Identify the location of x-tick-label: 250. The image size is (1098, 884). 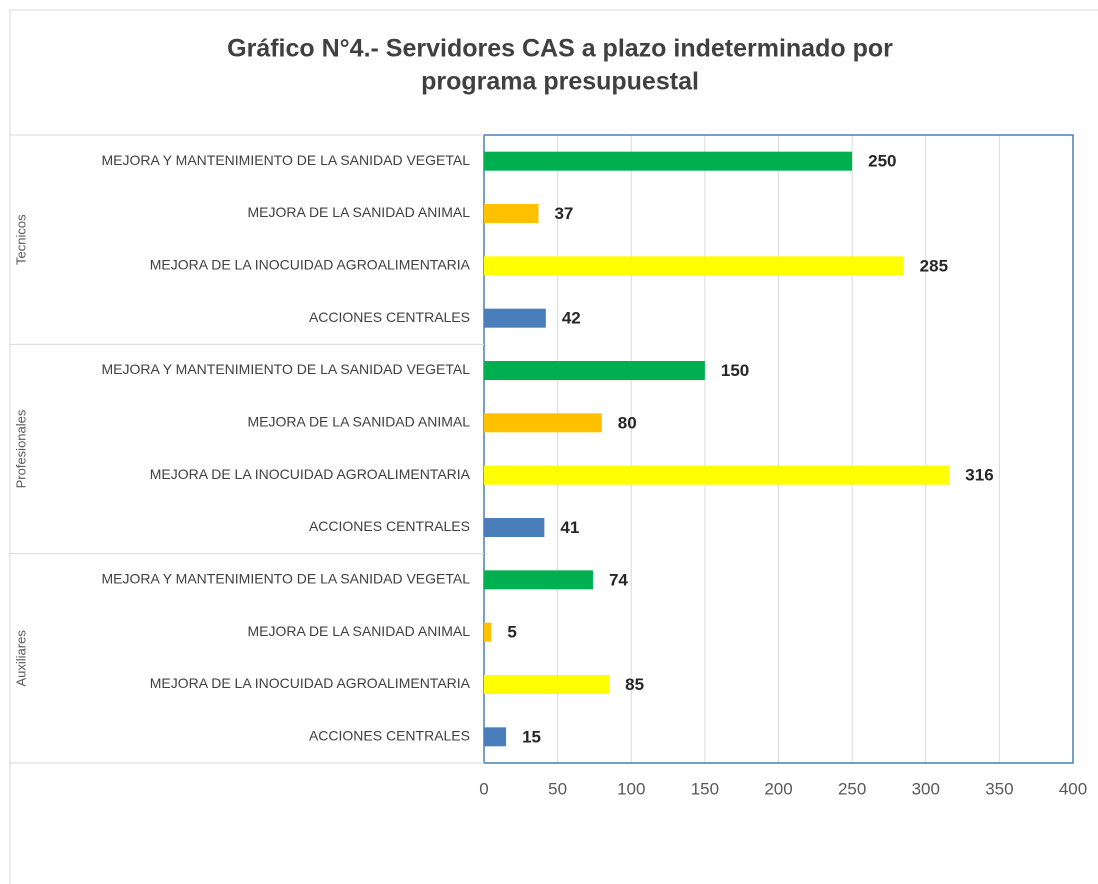
(852, 788).